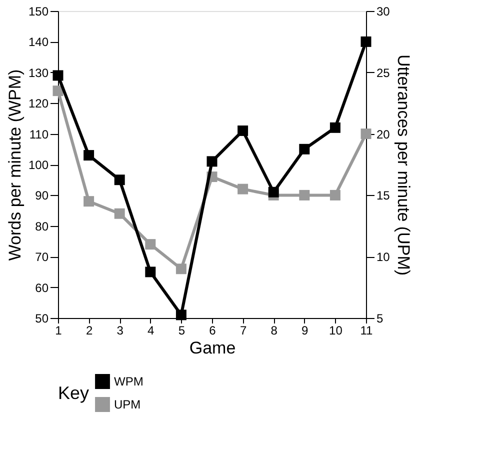 Image resolution: width=482 pixels, height=460 pixels. What do you see at coordinates (129, 381) in the screenshot?
I see `legend-label: WPM` at bounding box center [129, 381].